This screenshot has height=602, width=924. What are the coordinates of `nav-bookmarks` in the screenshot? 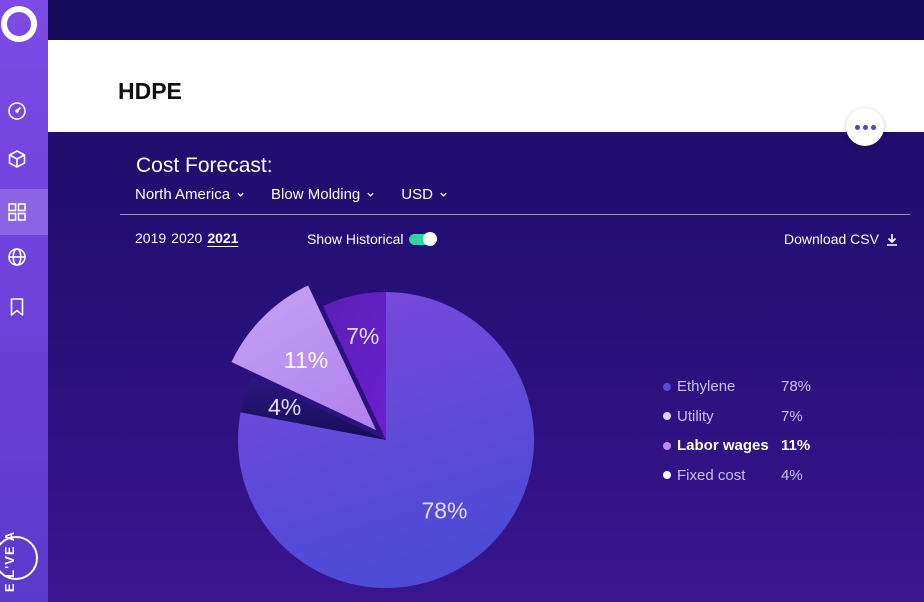 It's located at (24, 307).